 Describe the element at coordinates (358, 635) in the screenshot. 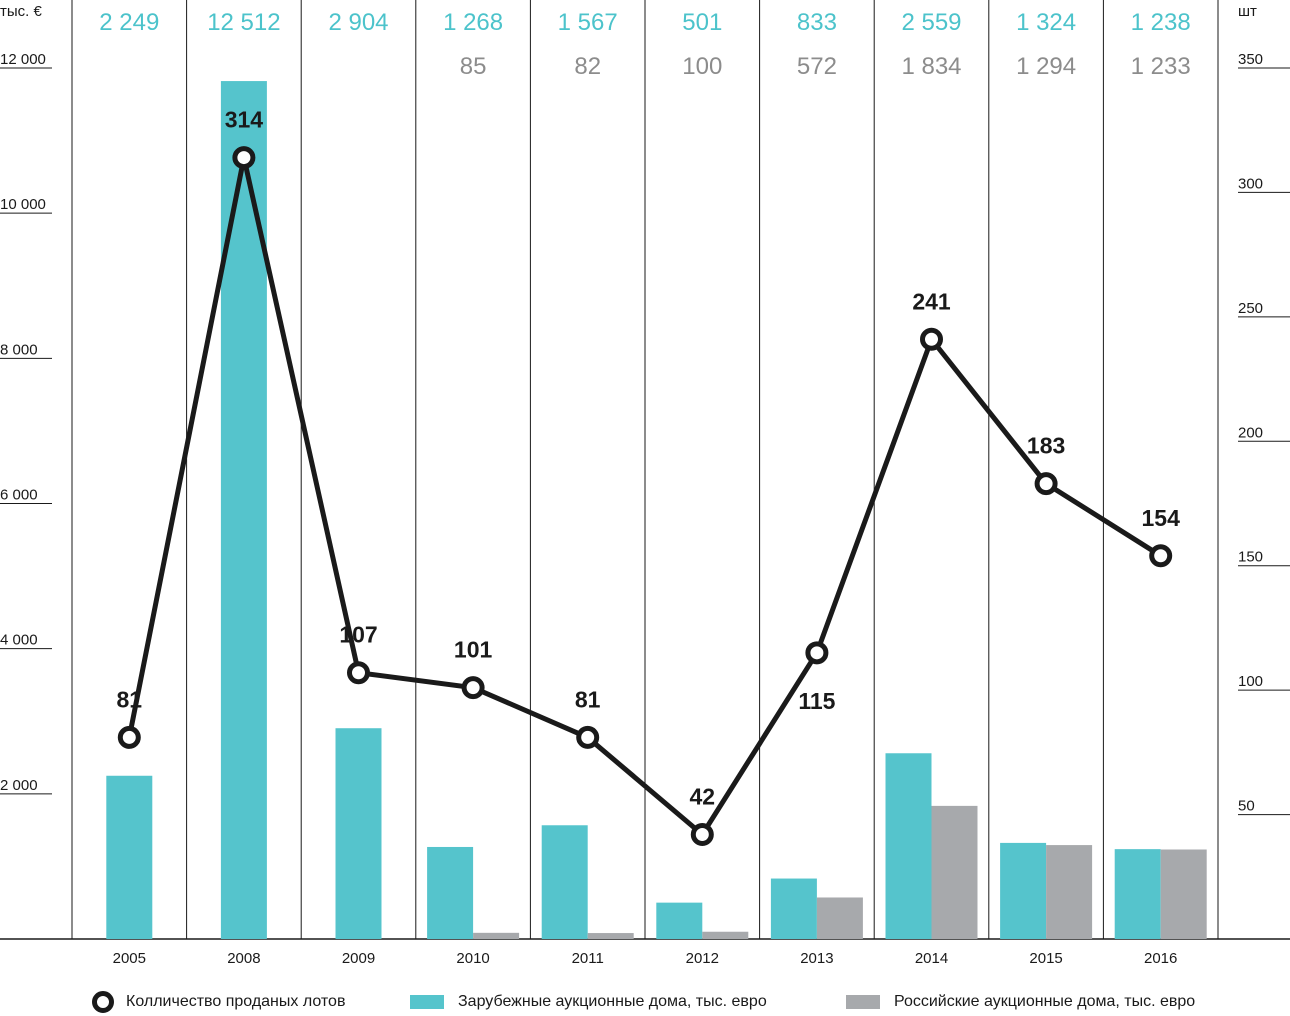

I see `lots-value-label: 107` at that location.